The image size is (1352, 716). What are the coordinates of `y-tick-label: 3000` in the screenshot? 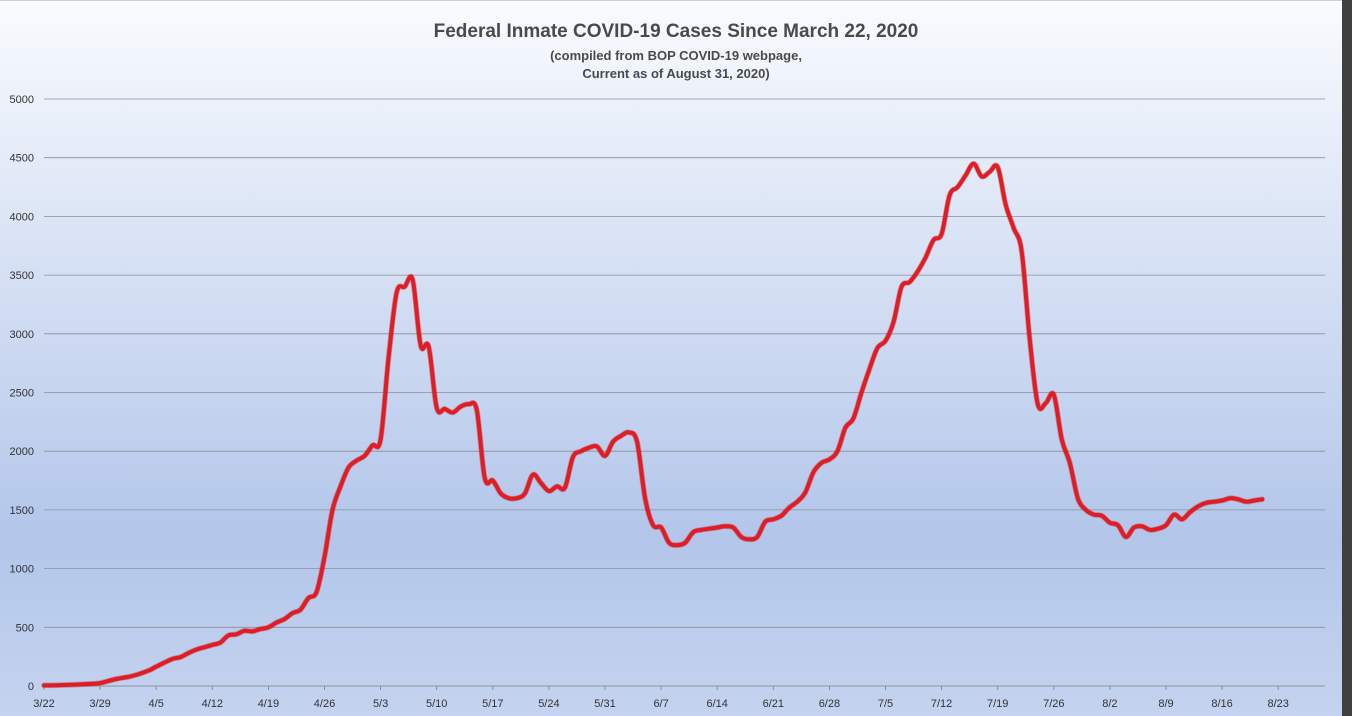 It's located at (22, 335).